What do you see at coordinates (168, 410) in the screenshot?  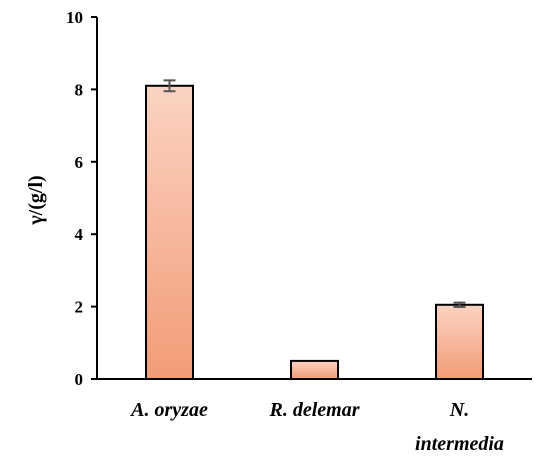 I see `x-category-label: A. oryzae` at bounding box center [168, 410].